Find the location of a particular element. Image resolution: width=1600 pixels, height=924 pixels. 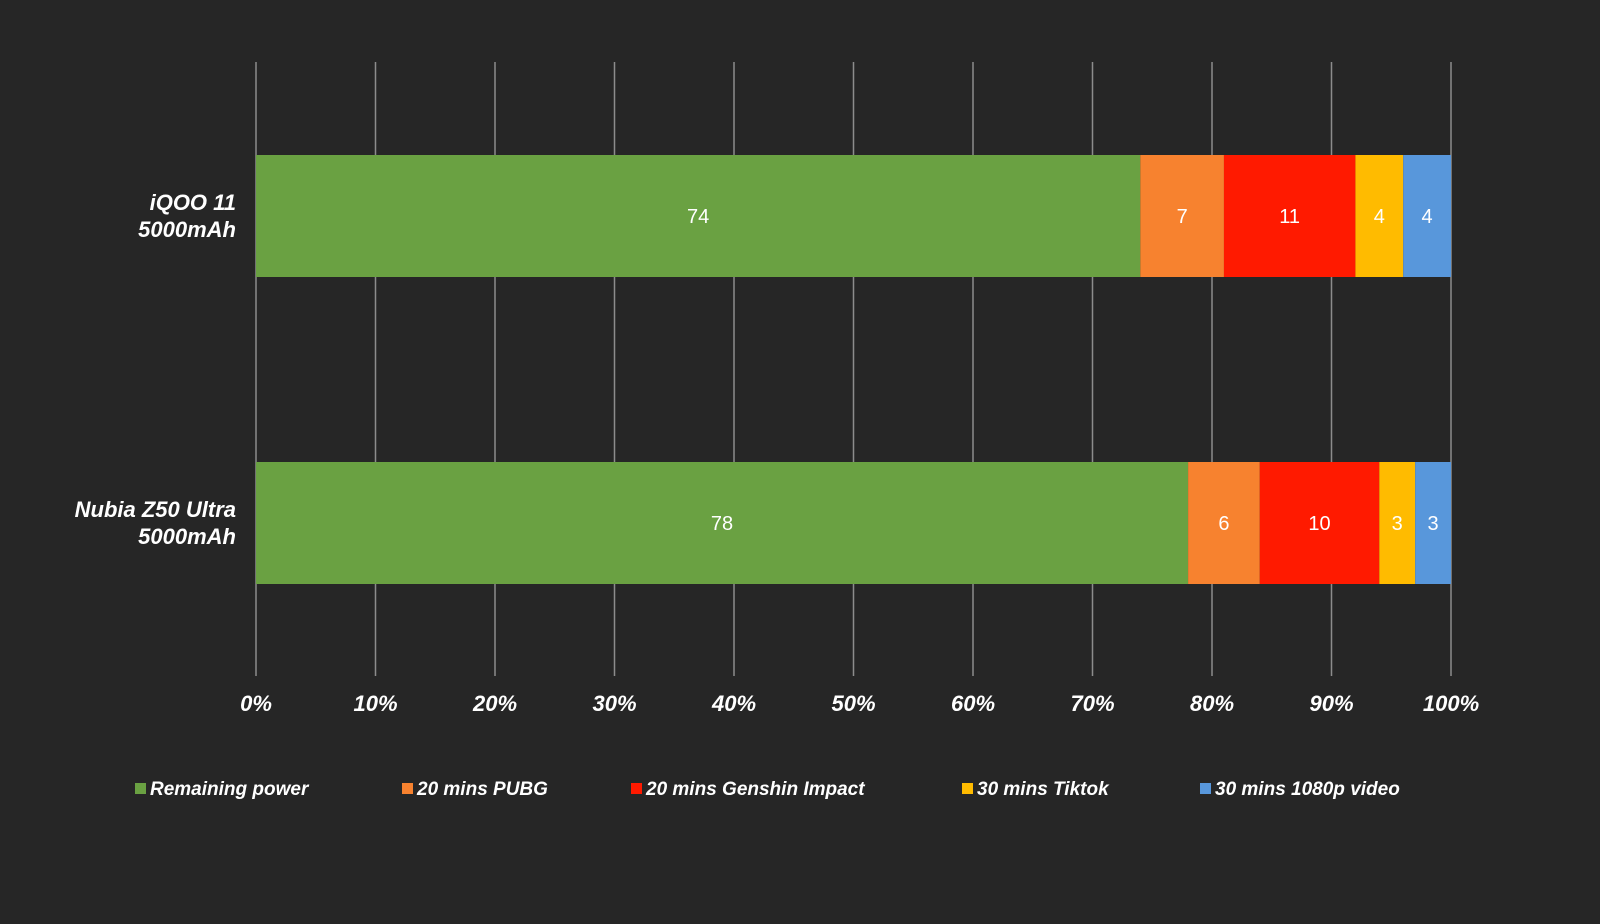

data-label: 74 is located at coordinates (698, 217).